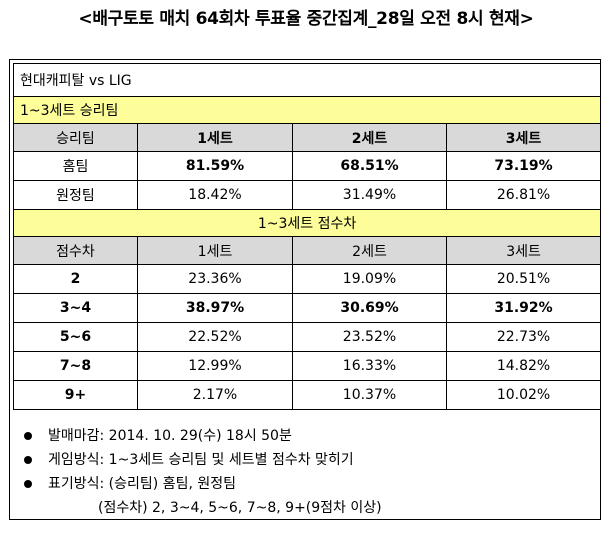  I want to click on table-cell: 12.99%, so click(215, 366).